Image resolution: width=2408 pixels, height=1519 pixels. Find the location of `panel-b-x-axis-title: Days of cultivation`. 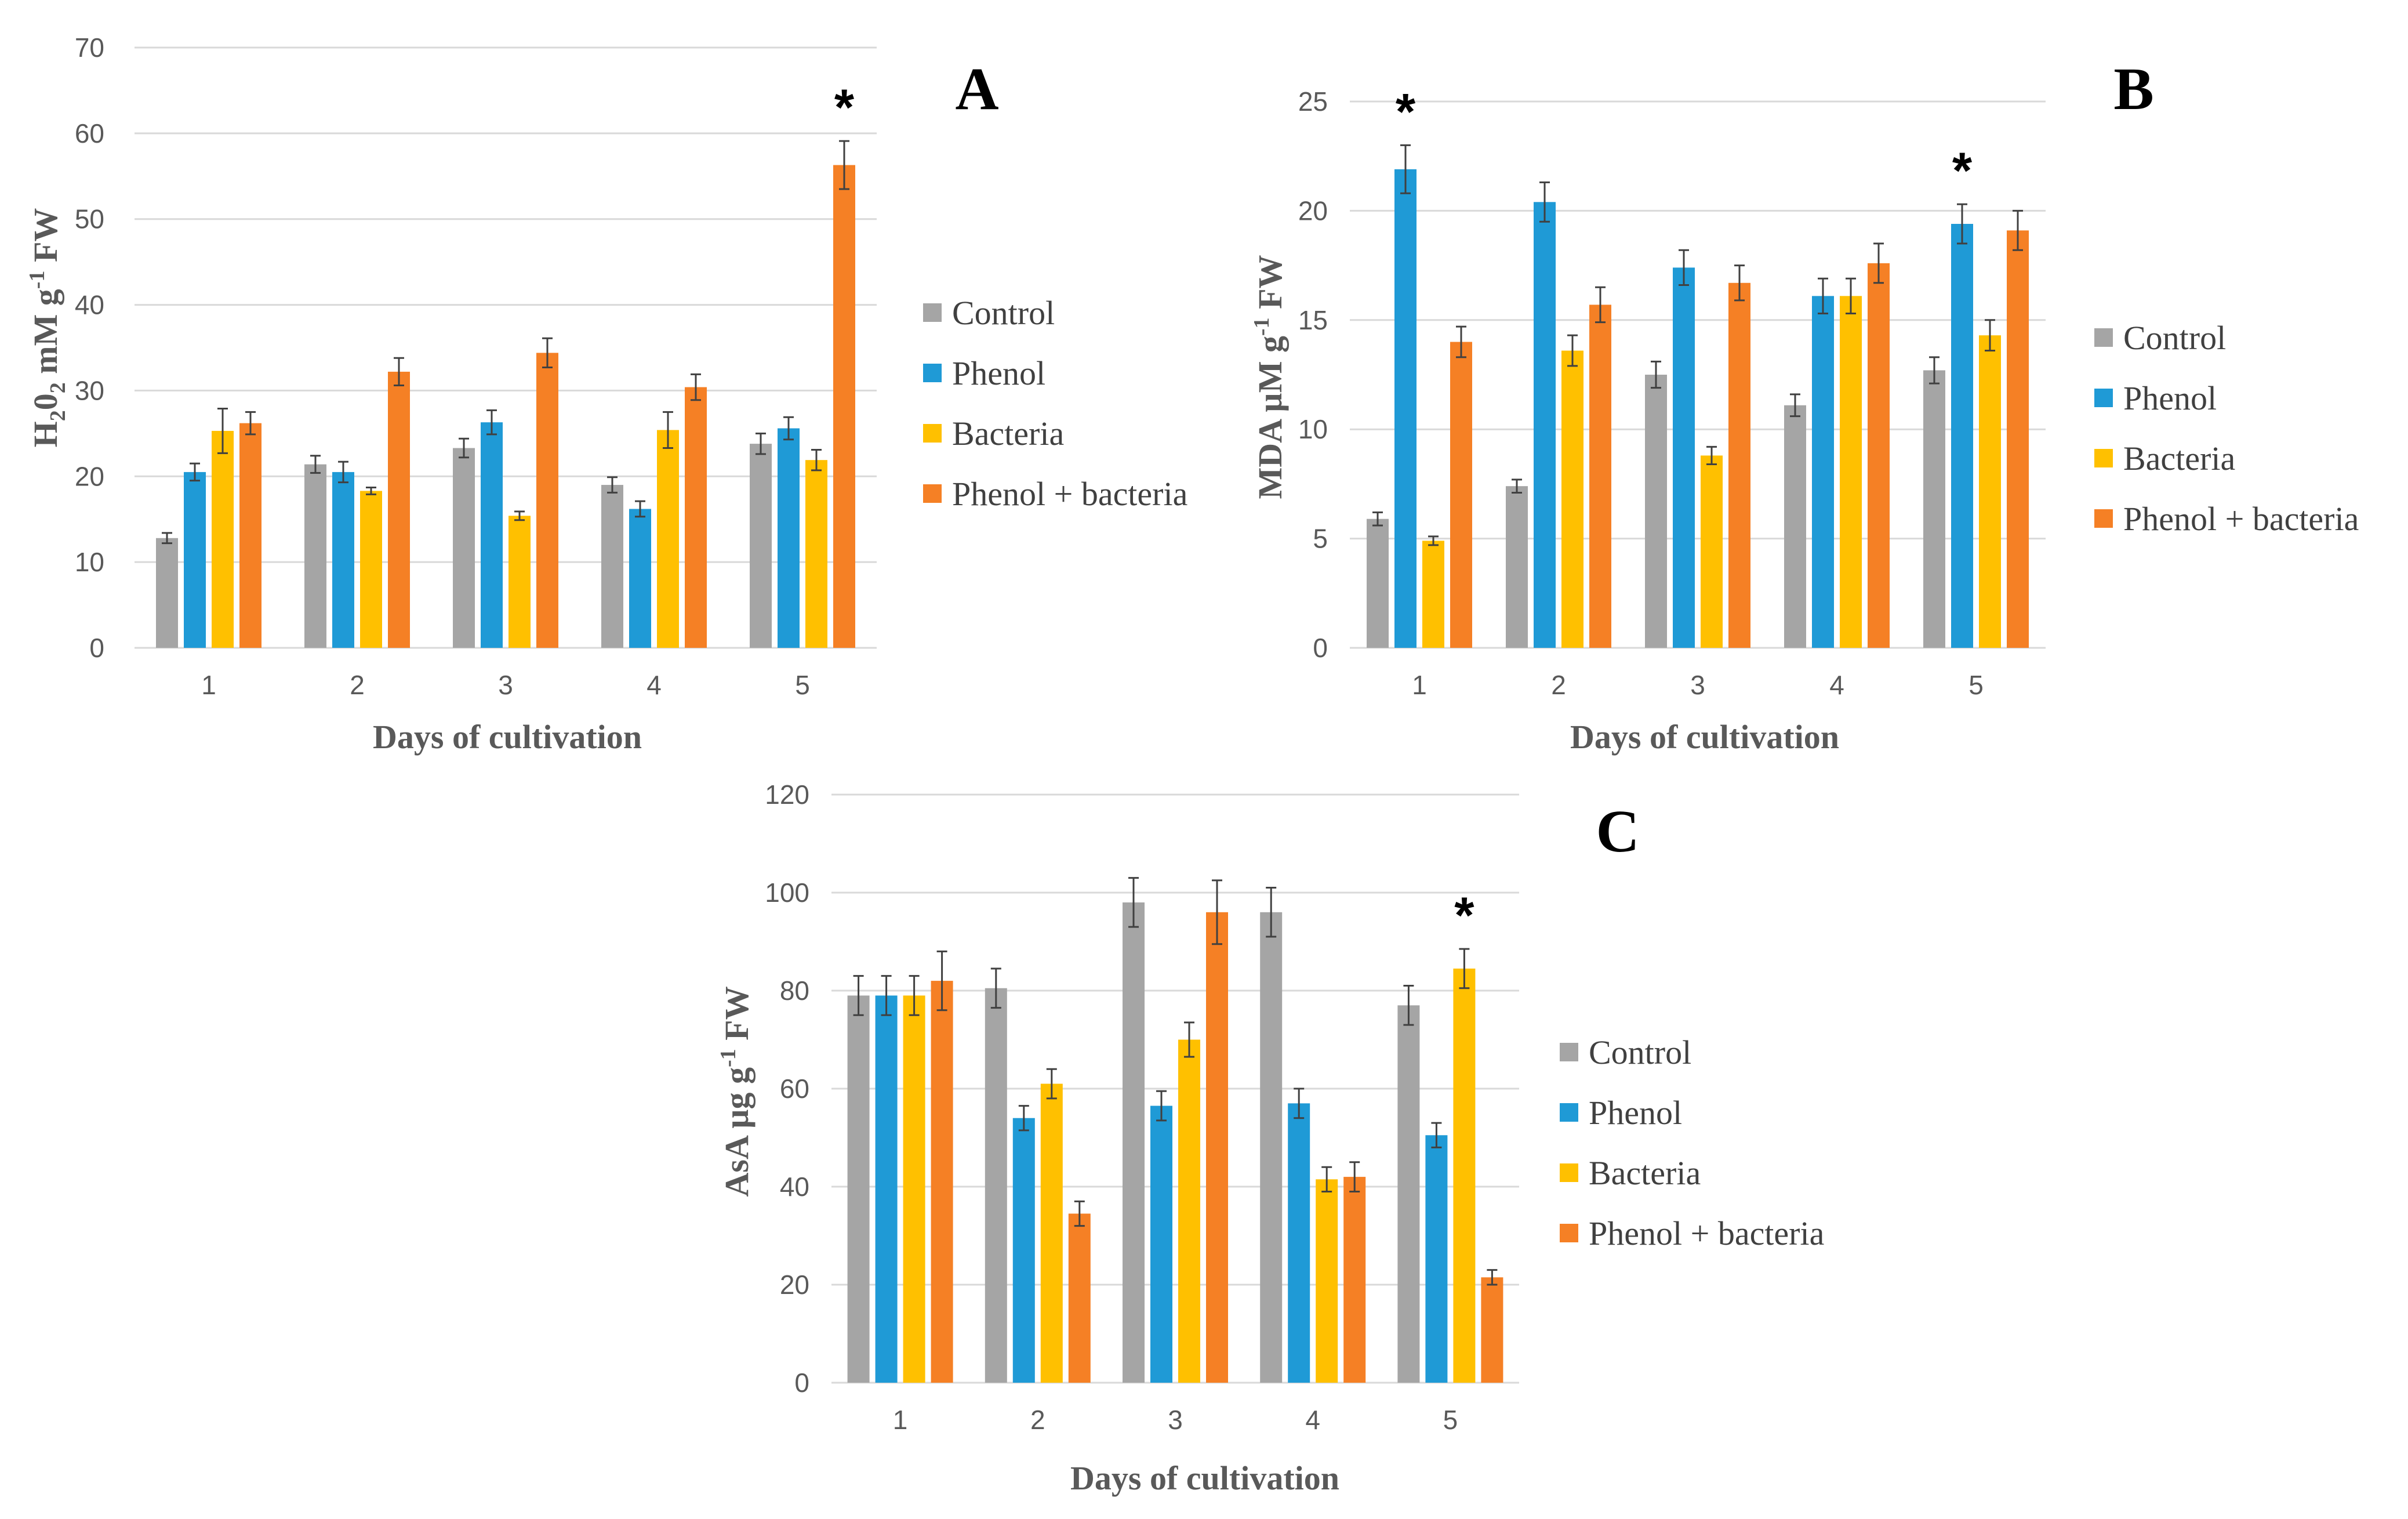

panel-b-x-axis-title: Days of cultivation is located at coordinates (1704, 737).